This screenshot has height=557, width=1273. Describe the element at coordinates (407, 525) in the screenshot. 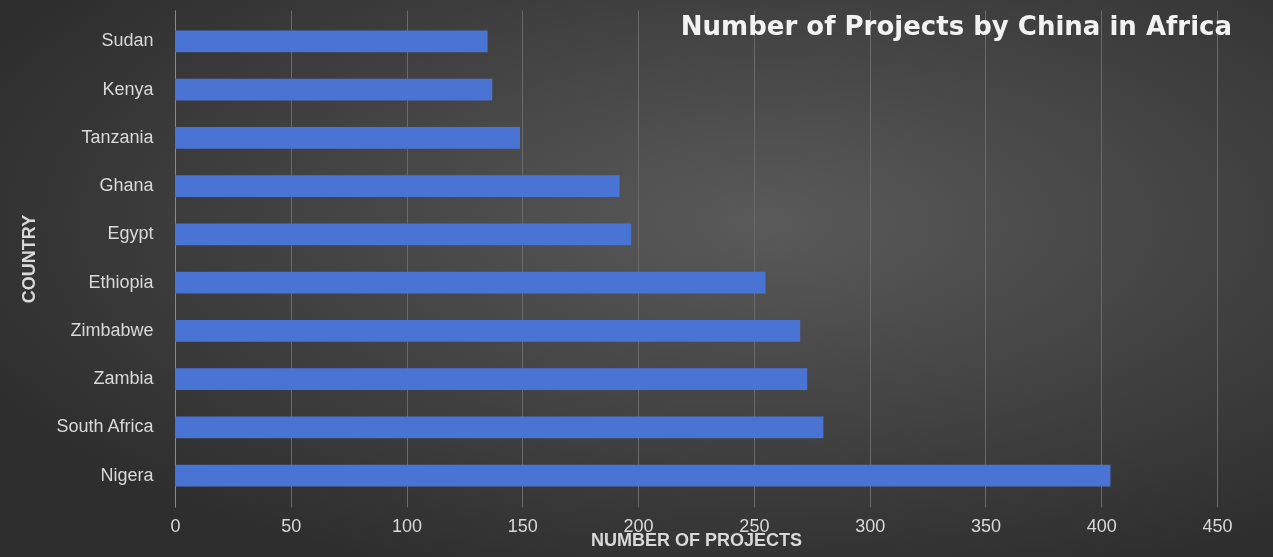

I see `x-tick-label: 100` at that location.